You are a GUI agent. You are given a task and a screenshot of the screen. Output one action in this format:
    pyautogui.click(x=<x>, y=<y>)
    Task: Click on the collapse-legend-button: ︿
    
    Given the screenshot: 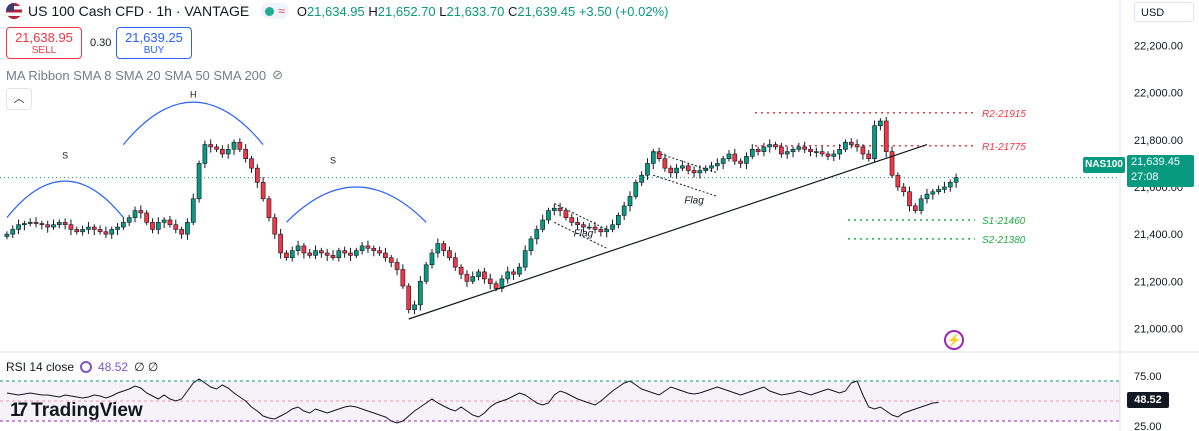 What is the action you would take?
    pyautogui.click(x=19, y=99)
    